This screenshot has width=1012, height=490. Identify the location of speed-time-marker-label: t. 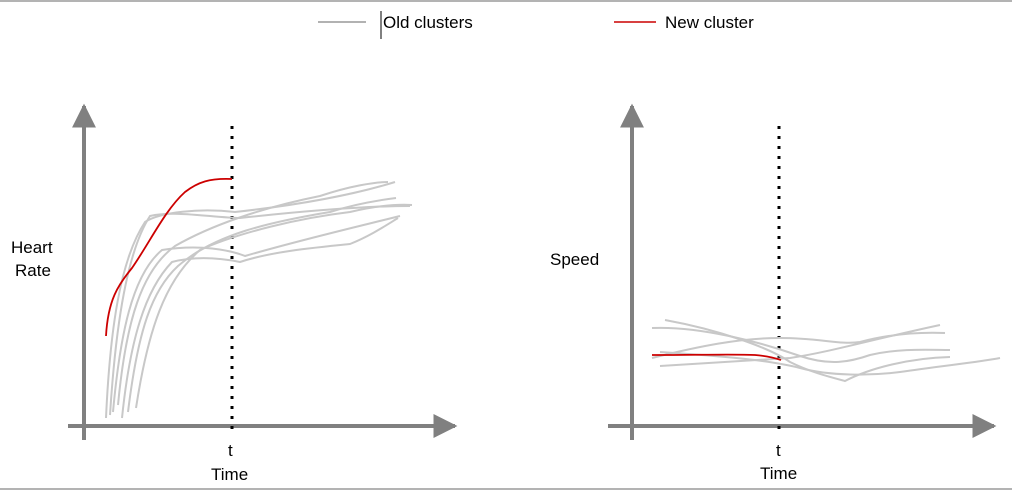
(778, 450).